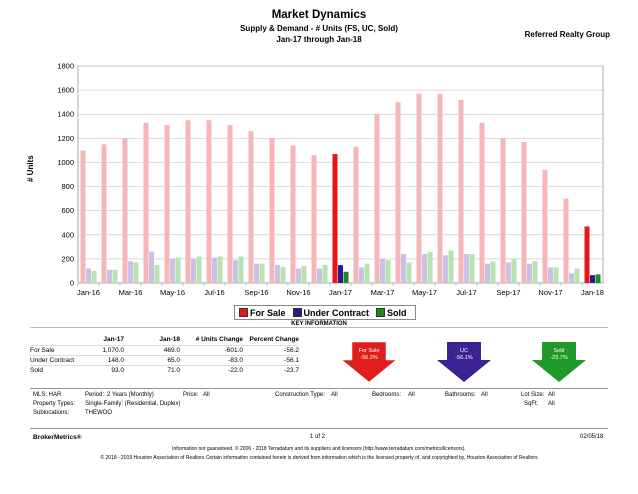  Describe the element at coordinates (65, 90) in the screenshot. I see `y-tick-label: 1600` at that location.